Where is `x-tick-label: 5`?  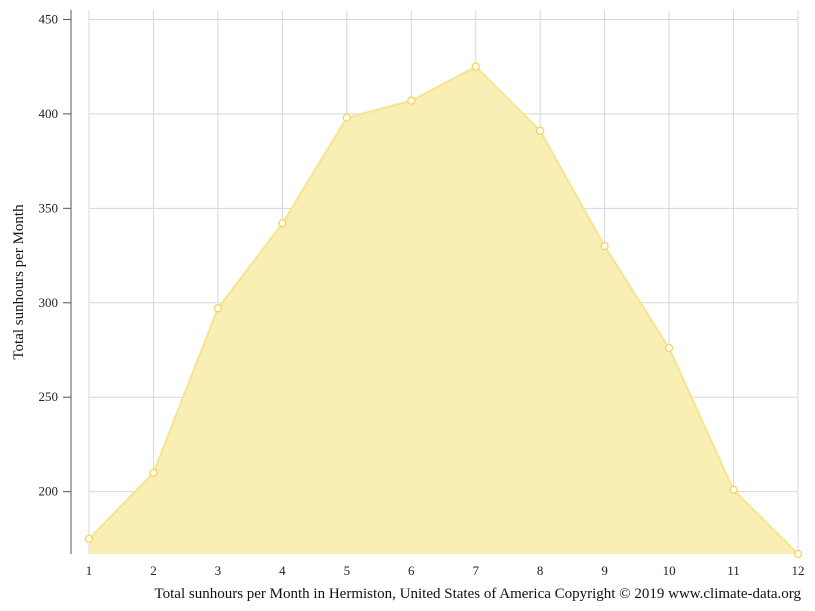
x-tick-label: 5 is located at coordinates (347, 570).